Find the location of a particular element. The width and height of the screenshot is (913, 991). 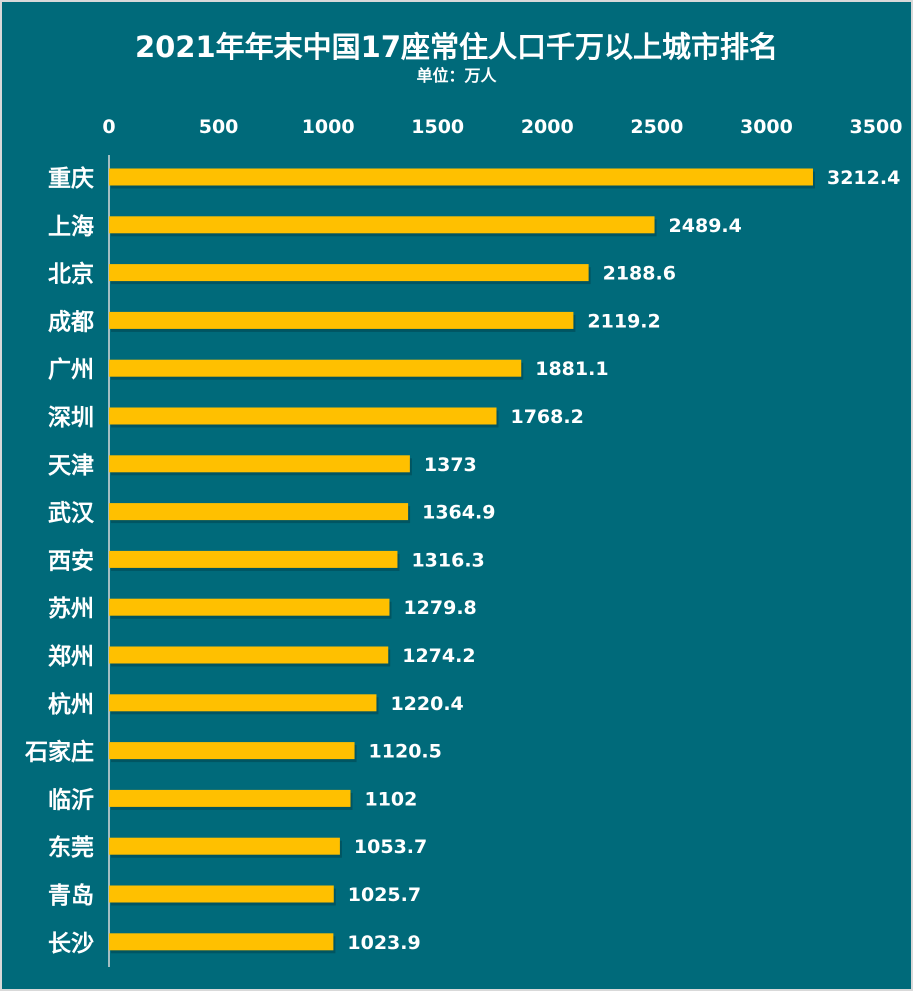

category-label: 西安 is located at coordinates (71, 560).